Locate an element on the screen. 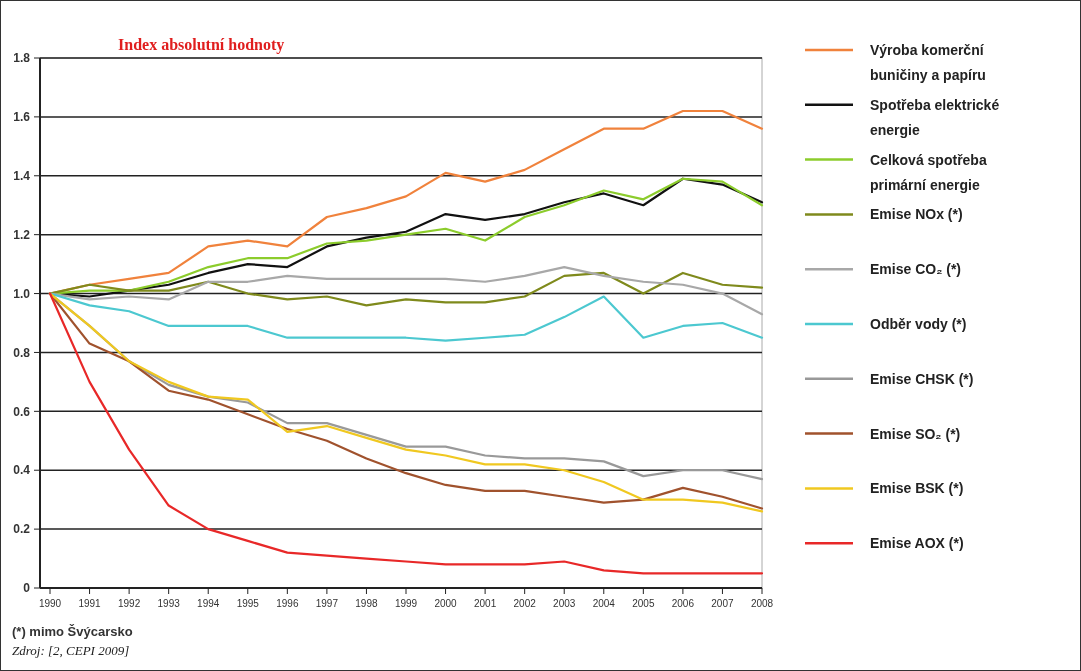 The height and width of the screenshot is (671, 1081). x-tick-label: 1997 is located at coordinates (327, 603).